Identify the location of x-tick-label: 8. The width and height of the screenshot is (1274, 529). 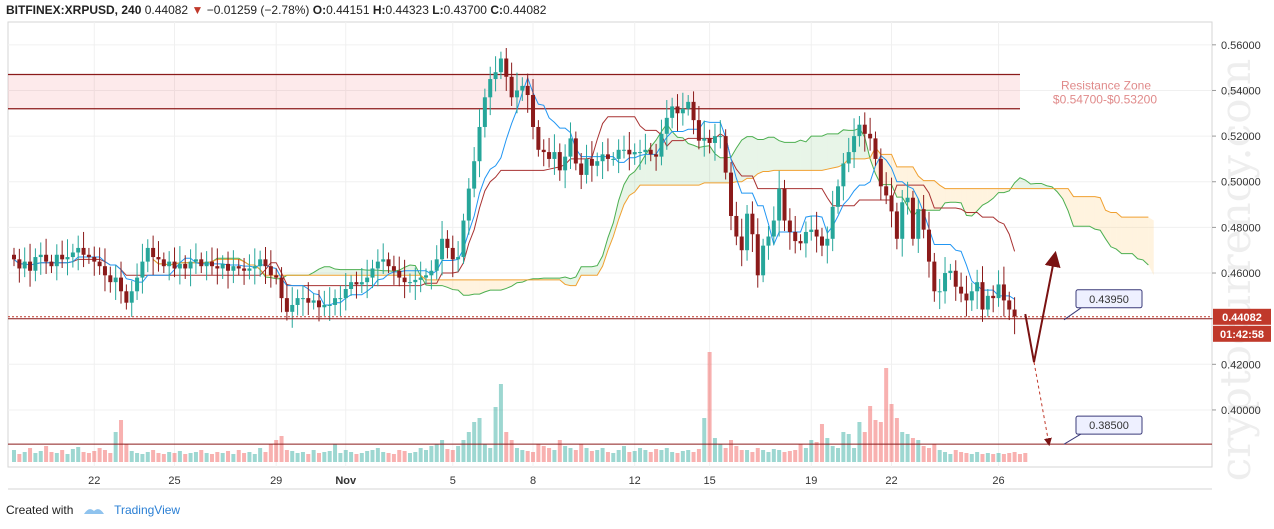
(533, 481).